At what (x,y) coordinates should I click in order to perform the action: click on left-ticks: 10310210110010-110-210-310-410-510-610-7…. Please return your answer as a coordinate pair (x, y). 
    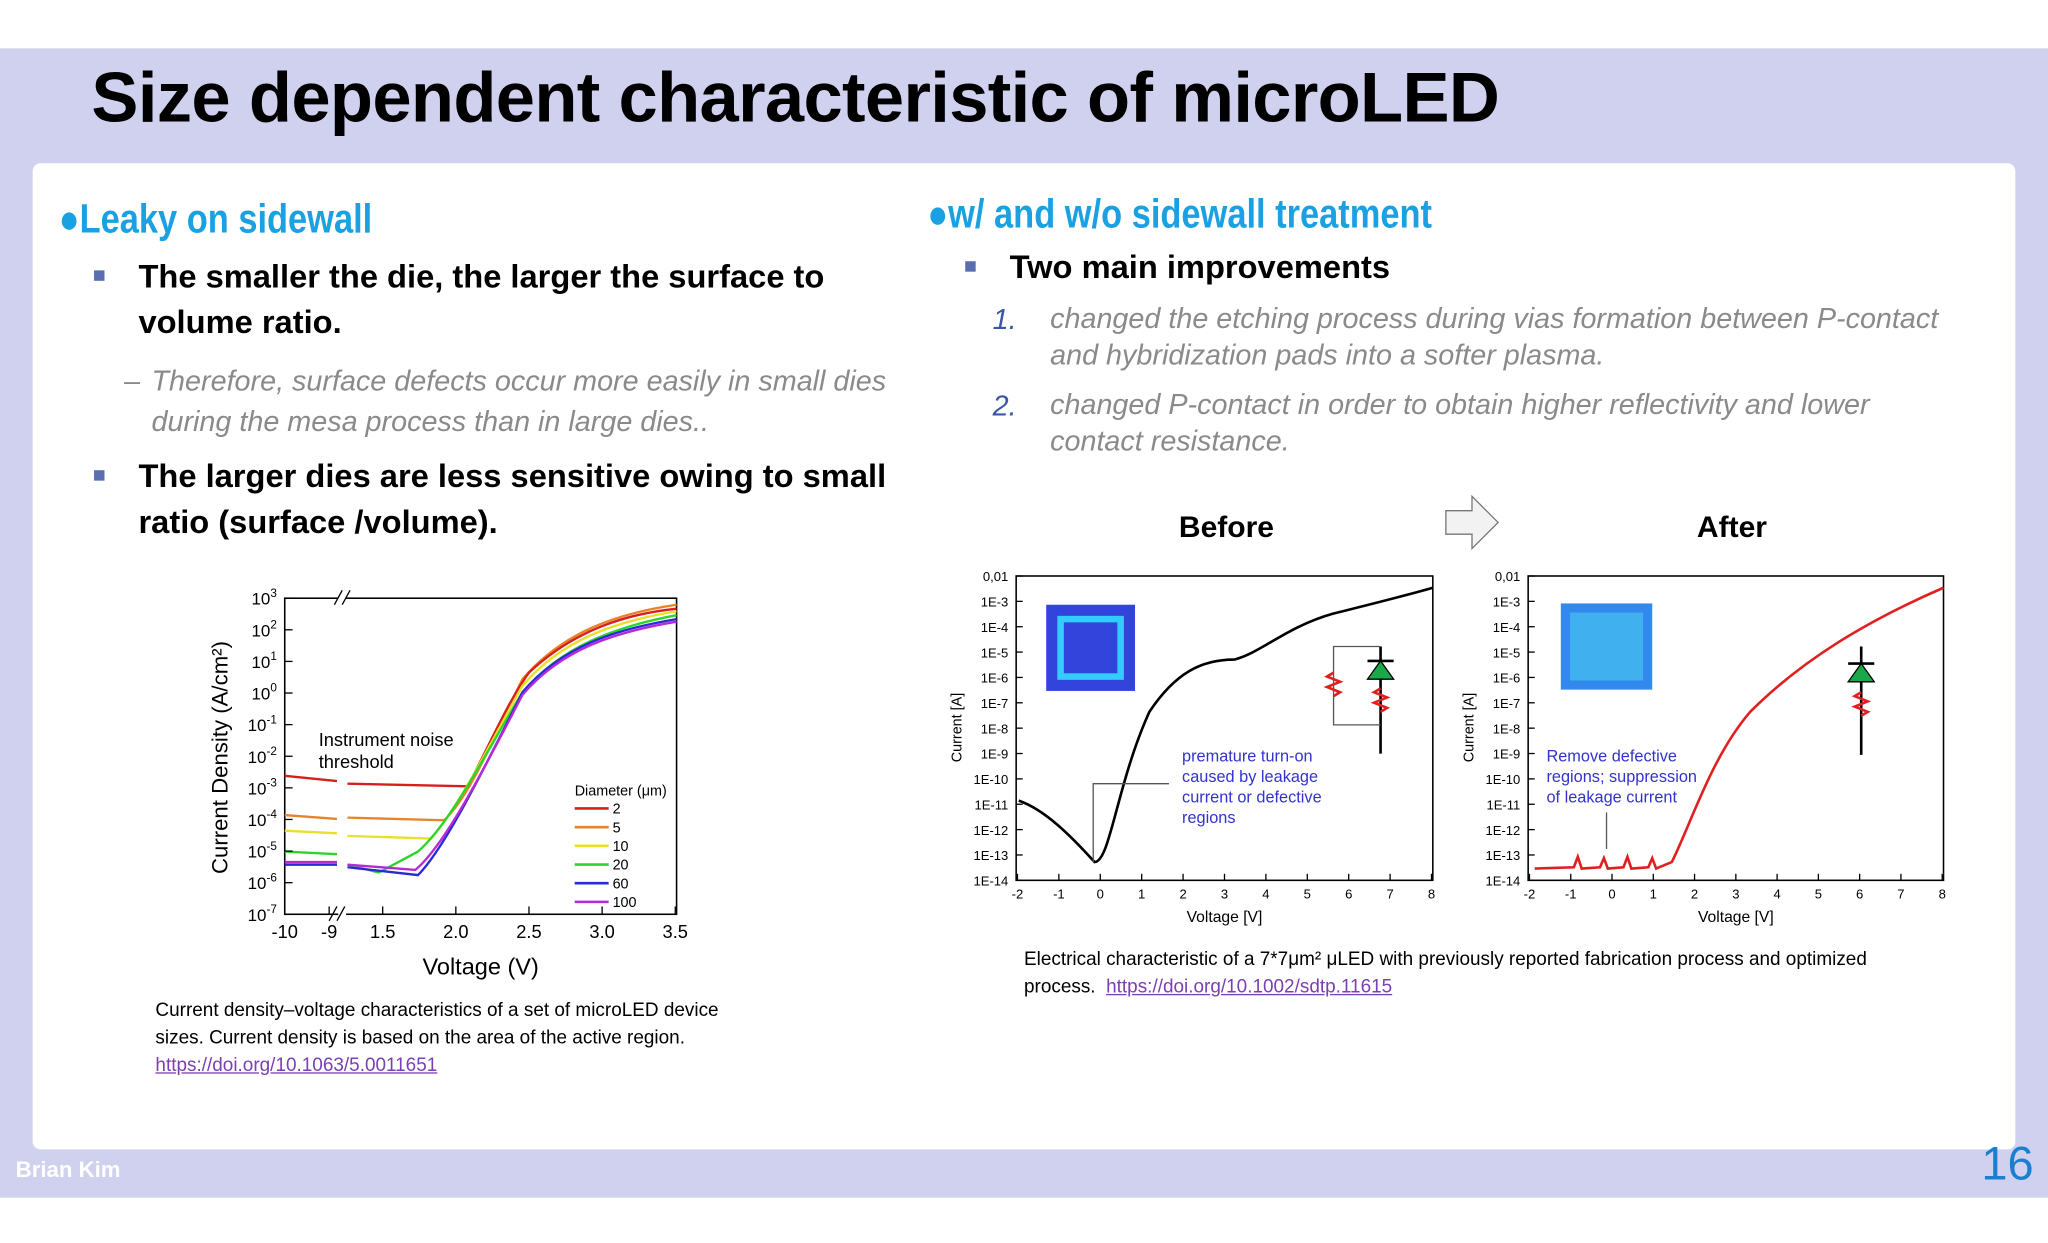
    Looking at the image, I should click on (447, 783).